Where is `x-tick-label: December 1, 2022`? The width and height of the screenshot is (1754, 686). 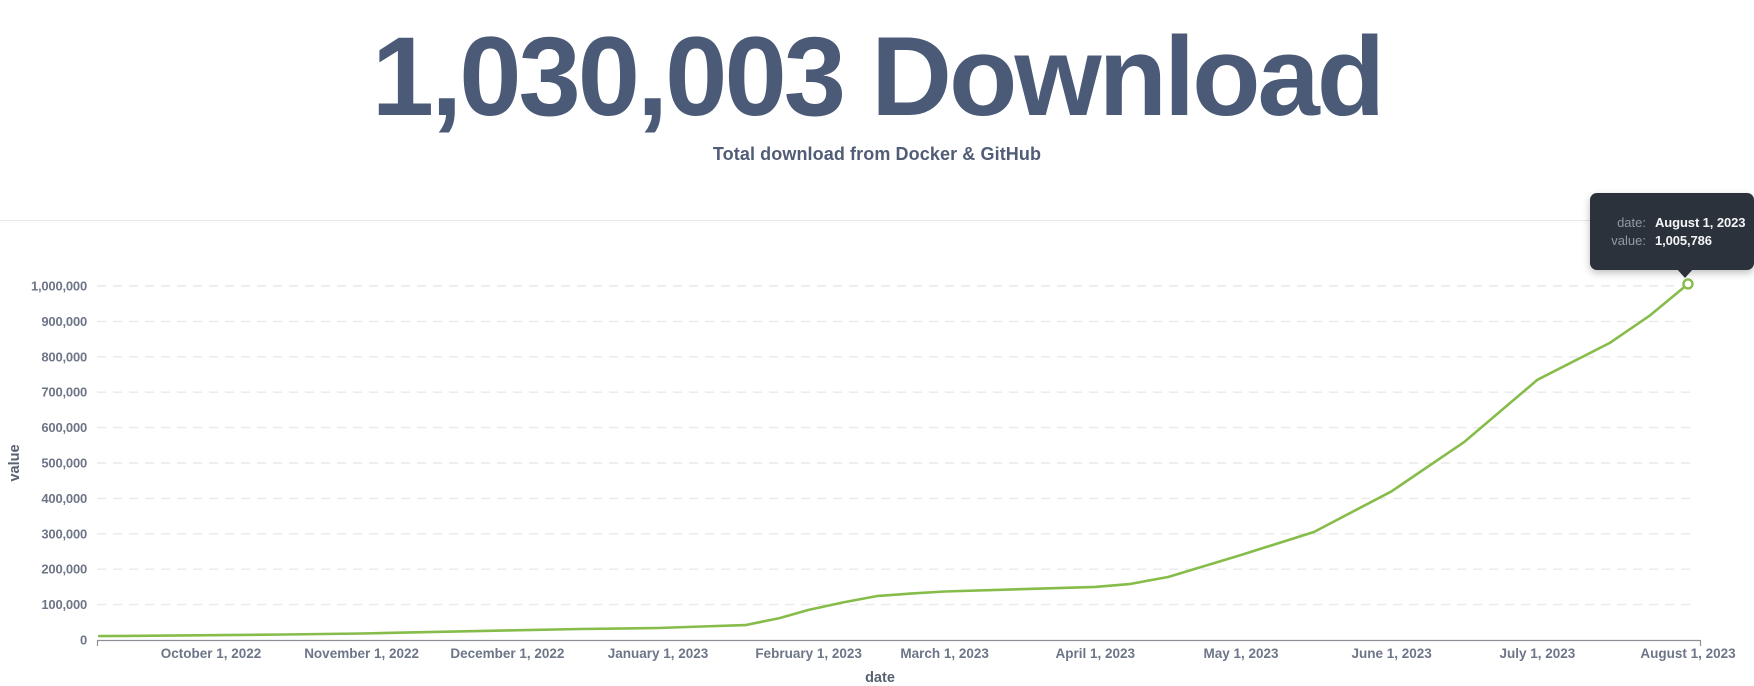
x-tick-label: December 1, 2022 is located at coordinates (507, 653).